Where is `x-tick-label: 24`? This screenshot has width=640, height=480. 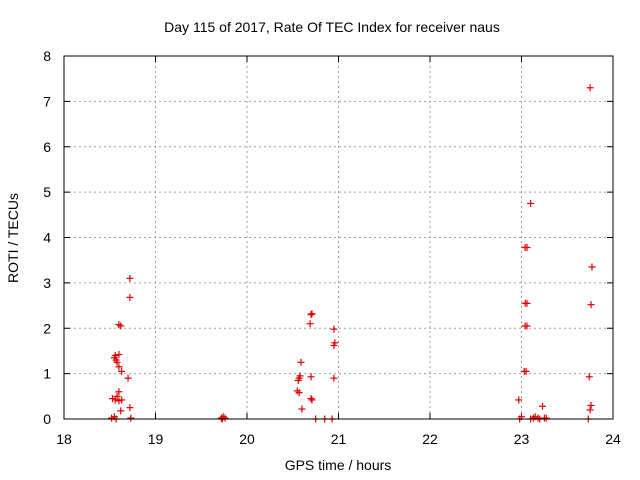
x-tick-label: 24 is located at coordinates (613, 439).